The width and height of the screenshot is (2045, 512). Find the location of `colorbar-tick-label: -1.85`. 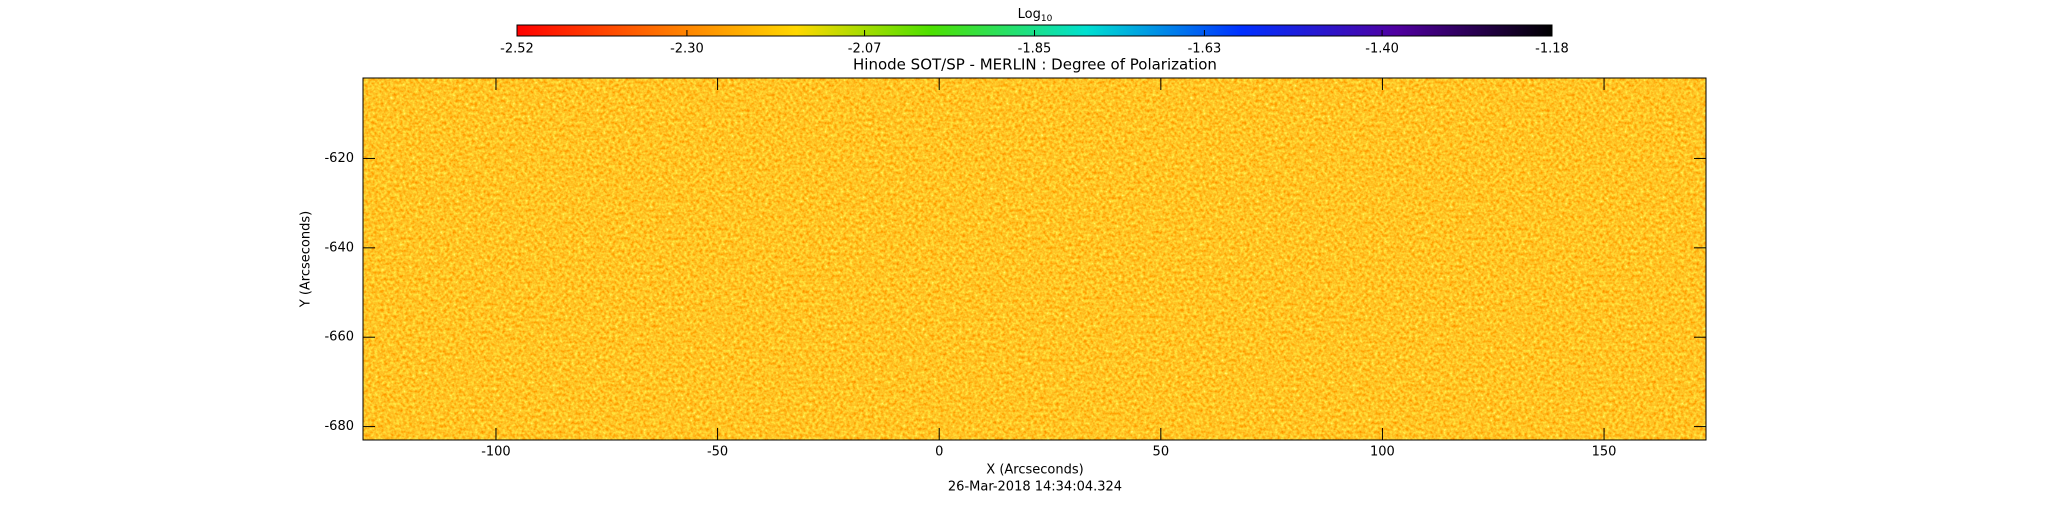

colorbar-tick-label: -1.85 is located at coordinates (1035, 49).